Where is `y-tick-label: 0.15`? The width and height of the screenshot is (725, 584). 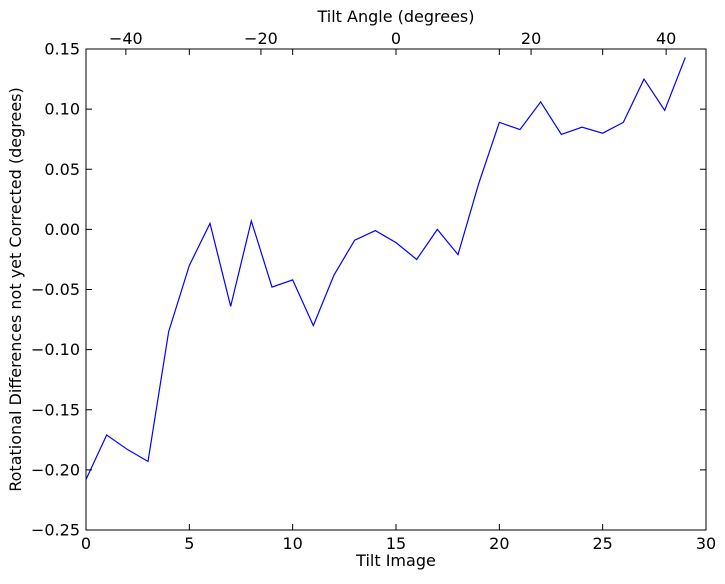 y-tick-label: 0.15 is located at coordinates (62, 49).